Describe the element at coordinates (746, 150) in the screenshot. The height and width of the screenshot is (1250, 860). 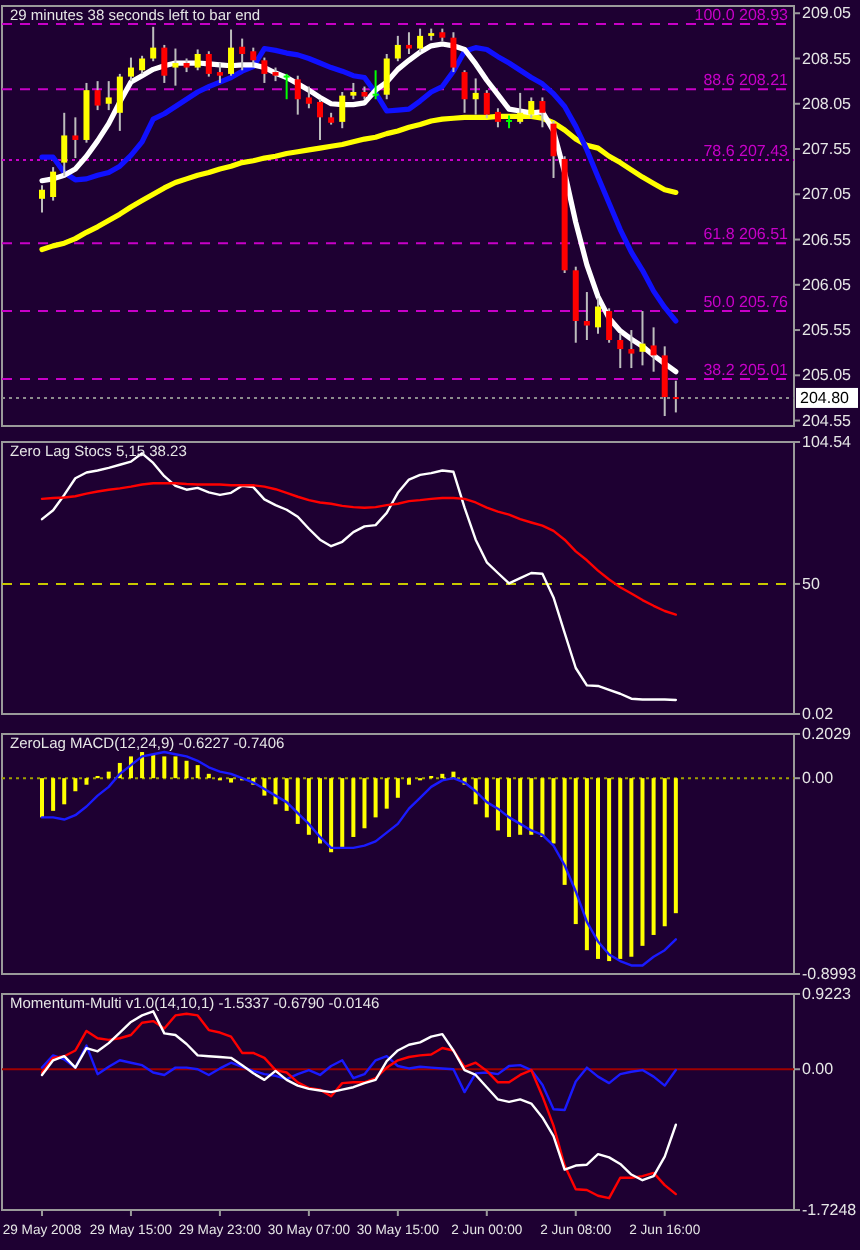
I see `ref-line-label: 78.6 207.43` at that location.